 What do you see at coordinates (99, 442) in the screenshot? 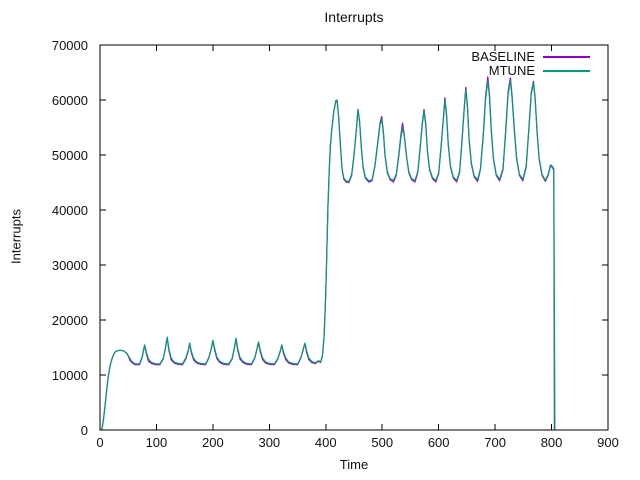
I see `x-tick-label: 0` at bounding box center [99, 442].